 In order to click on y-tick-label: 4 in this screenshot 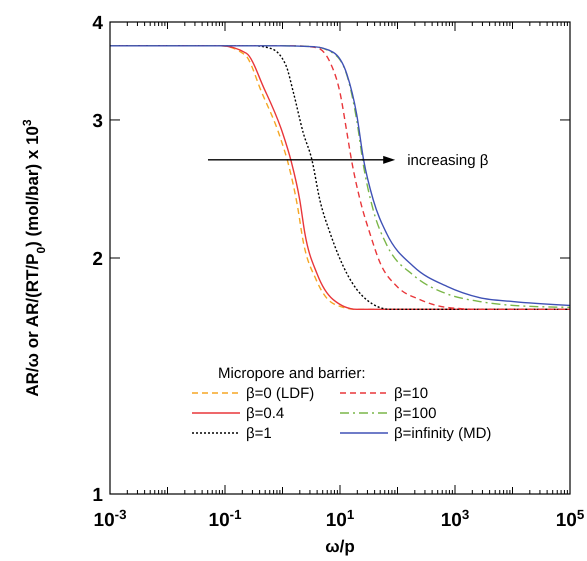, I will do `click(98, 23)`.